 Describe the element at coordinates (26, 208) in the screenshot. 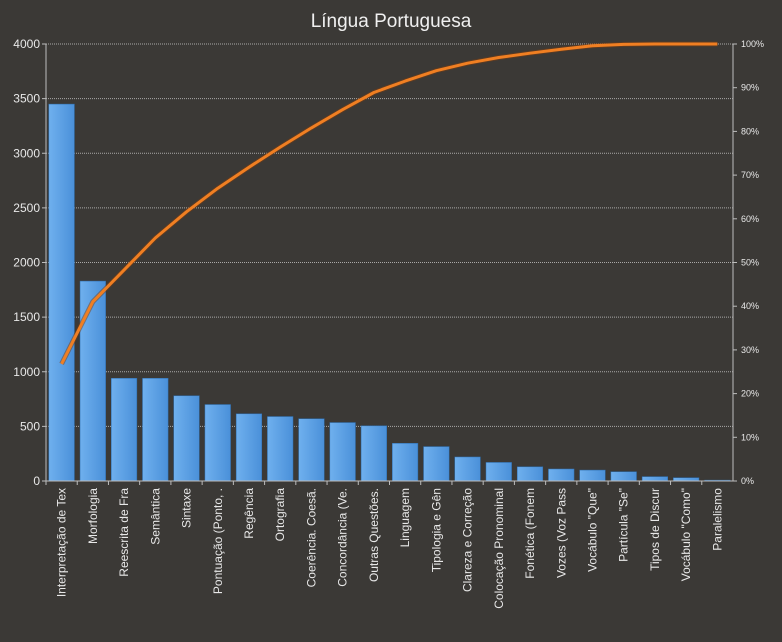

I see `y-tick-label: 2500` at that location.